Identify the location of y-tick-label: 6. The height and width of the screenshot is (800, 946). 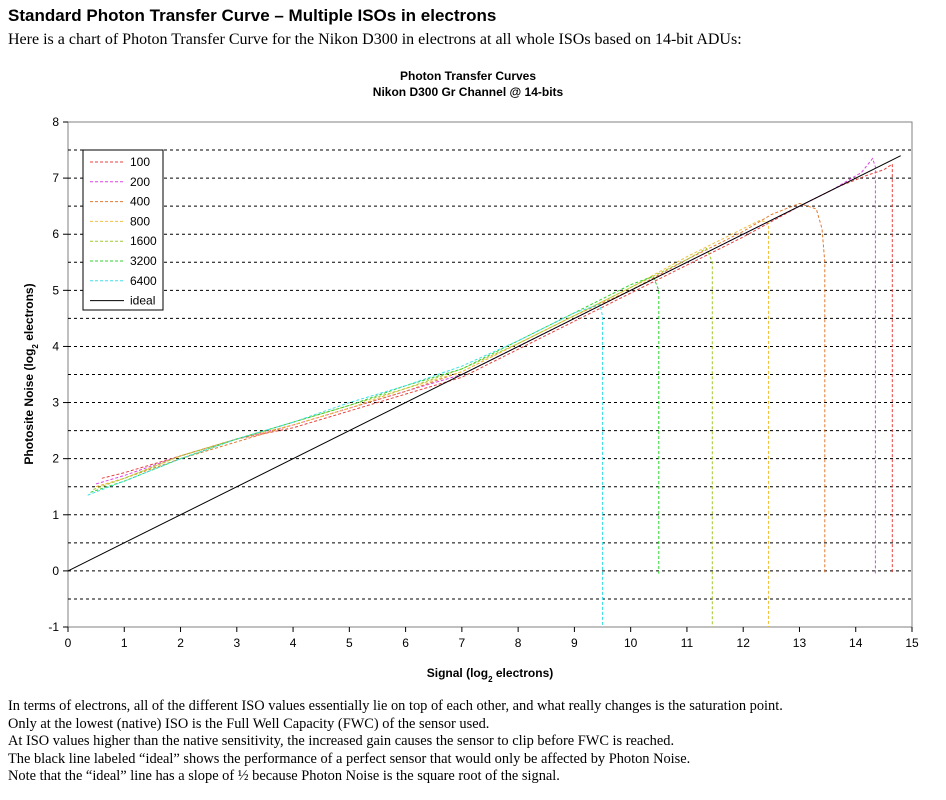
(55, 234).